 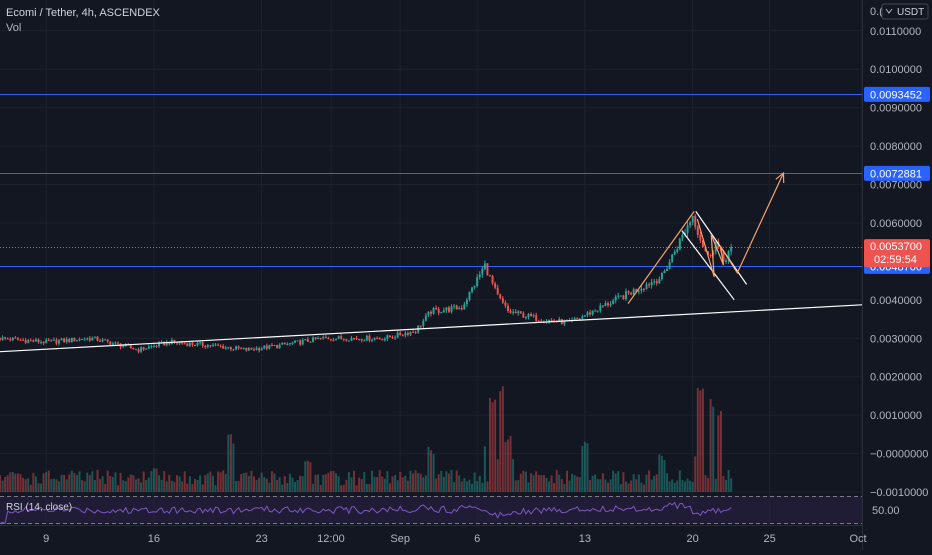 What do you see at coordinates (896, 339) in the screenshot?
I see `y-tick-label: 0.0030000` at bounding box center [896, 339].